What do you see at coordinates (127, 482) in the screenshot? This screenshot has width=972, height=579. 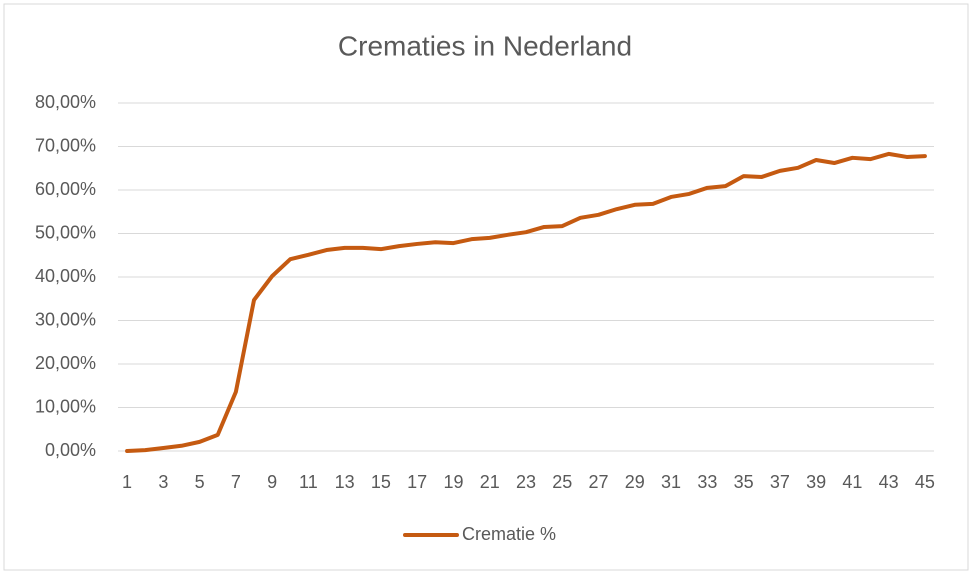 I see `x-tick-label: 1` at bounding box center [127, 482].